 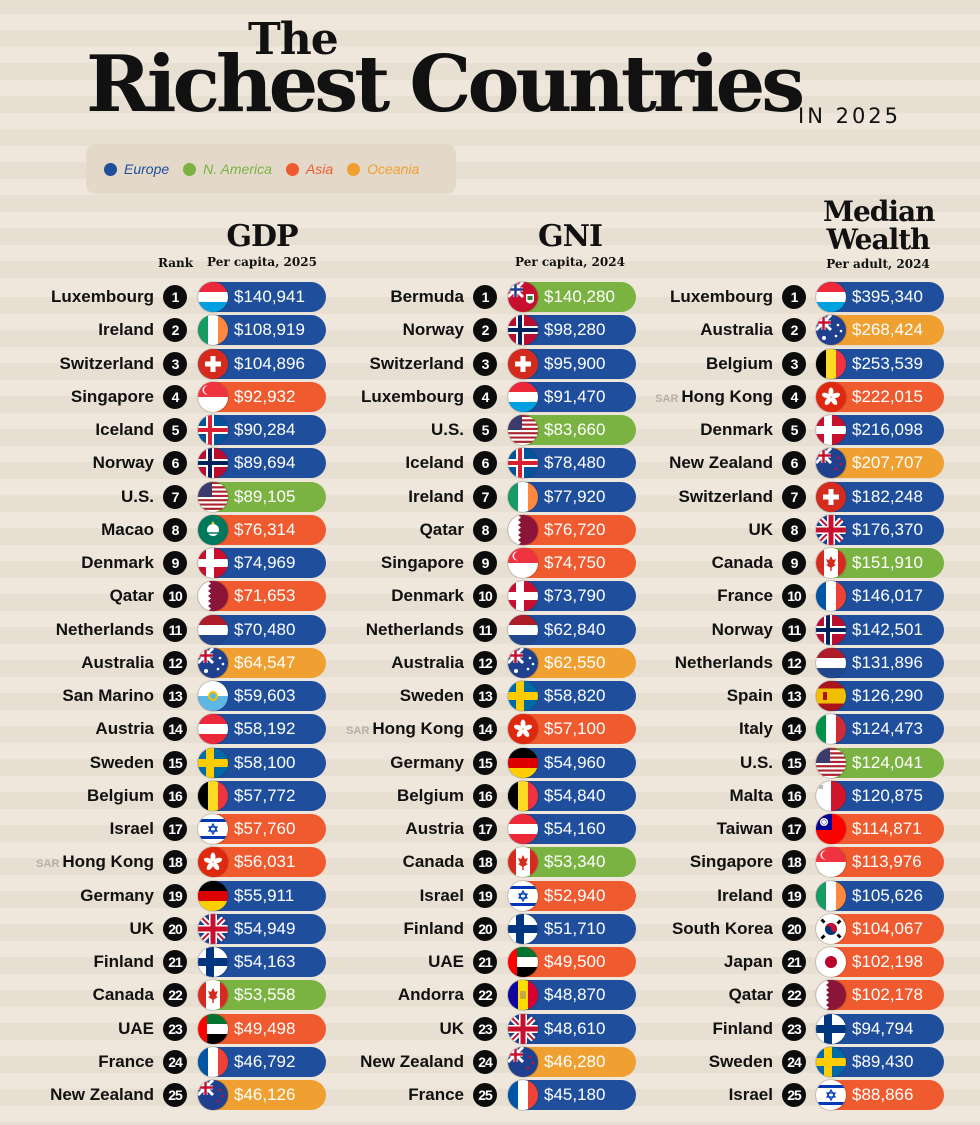 I want to click on value-label: $70,480, so click(x=265, y=629).